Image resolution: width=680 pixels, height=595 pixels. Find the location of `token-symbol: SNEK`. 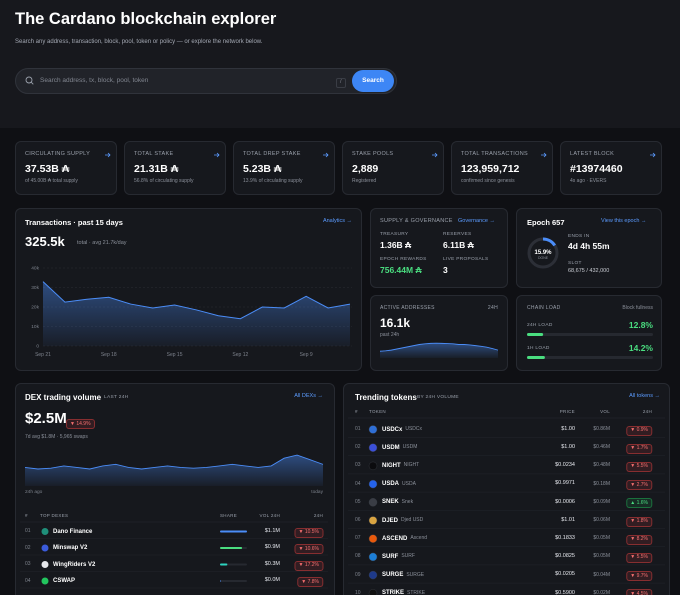

token-symbol: SNEK is located at coordinates (390, 502).